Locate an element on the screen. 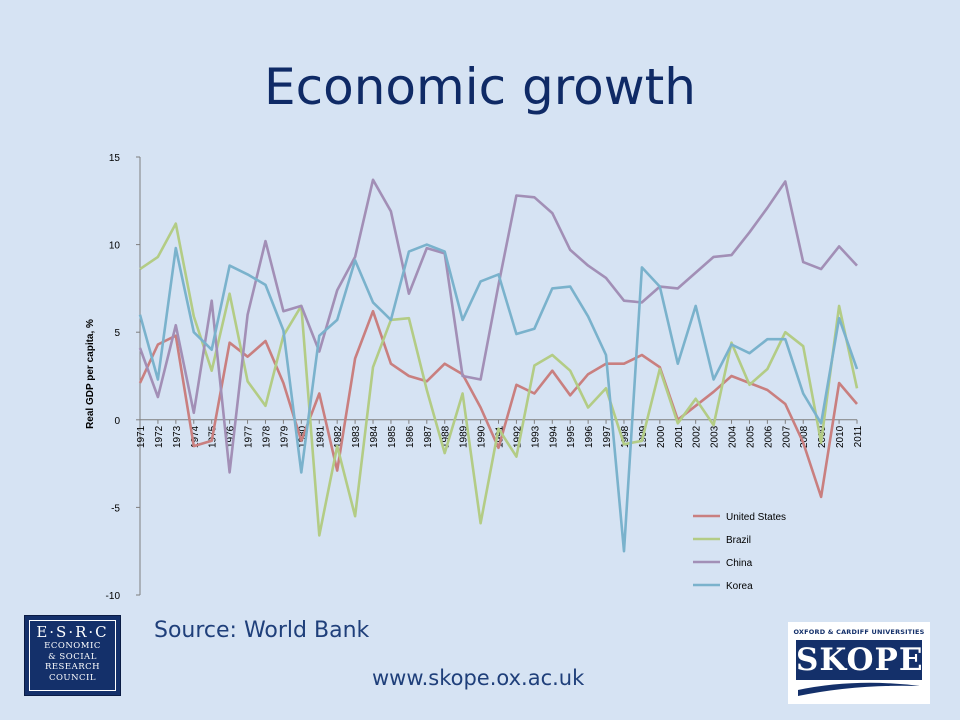  source-note: Source: World Bank is located at coordinates (262, 630).